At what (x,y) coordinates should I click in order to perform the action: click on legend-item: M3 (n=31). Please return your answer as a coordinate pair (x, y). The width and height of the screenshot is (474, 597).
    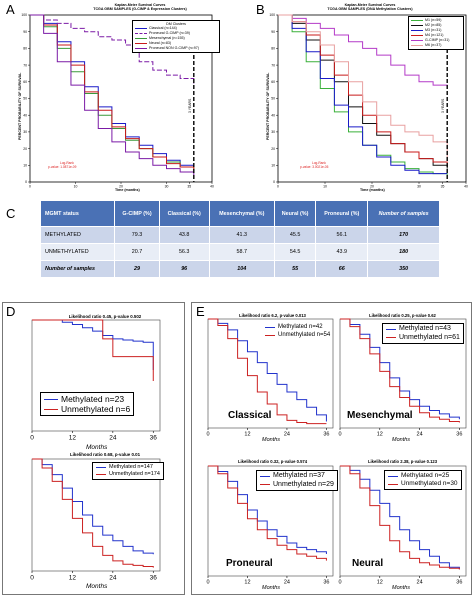
    Looking at the image, I should click on (436, 30).